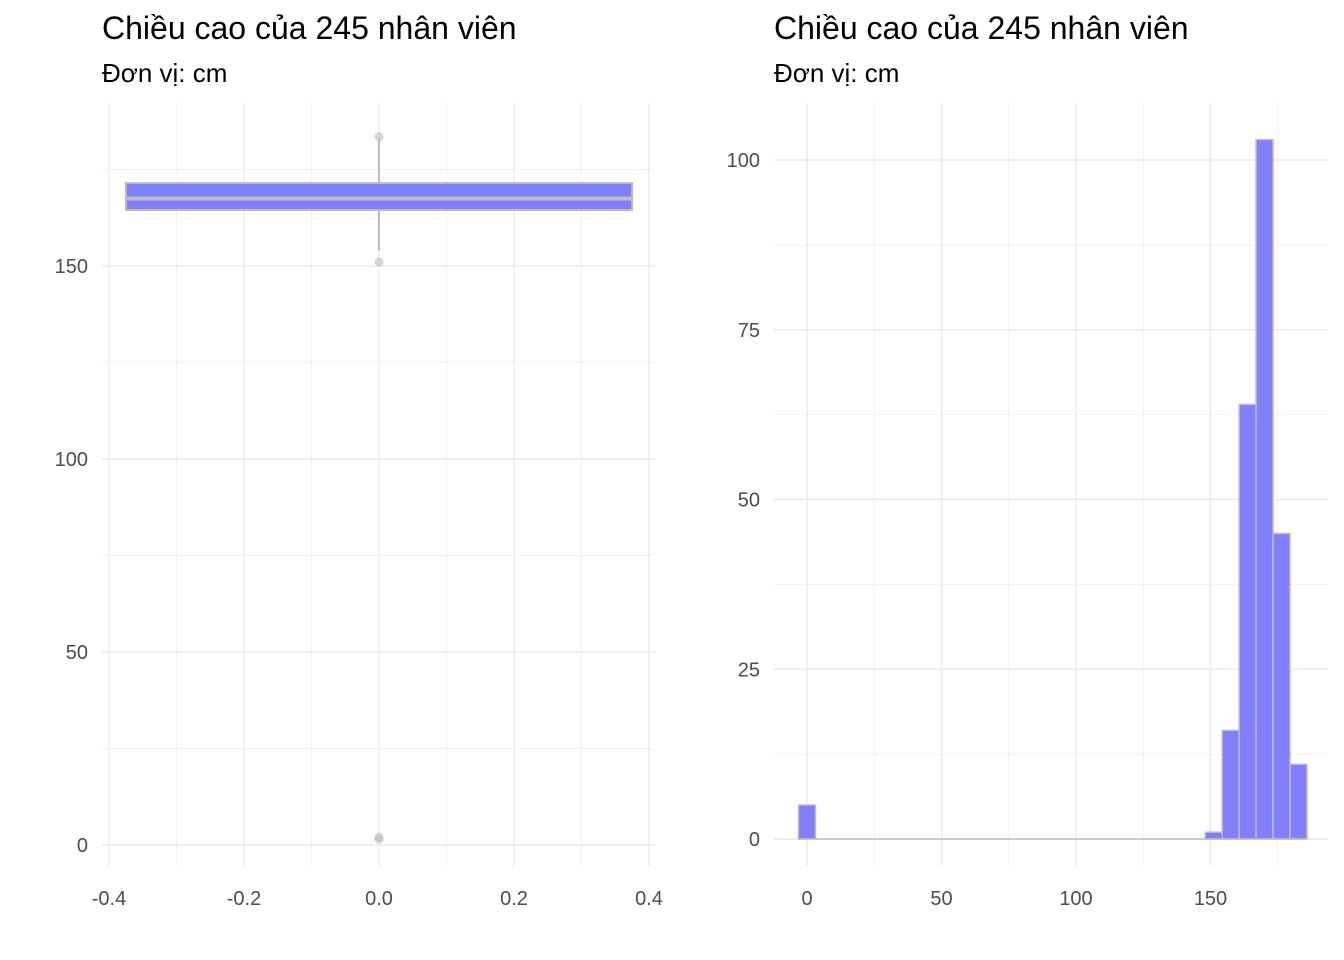  I want to click on x-tick-label: 150, so click(1210, 899).